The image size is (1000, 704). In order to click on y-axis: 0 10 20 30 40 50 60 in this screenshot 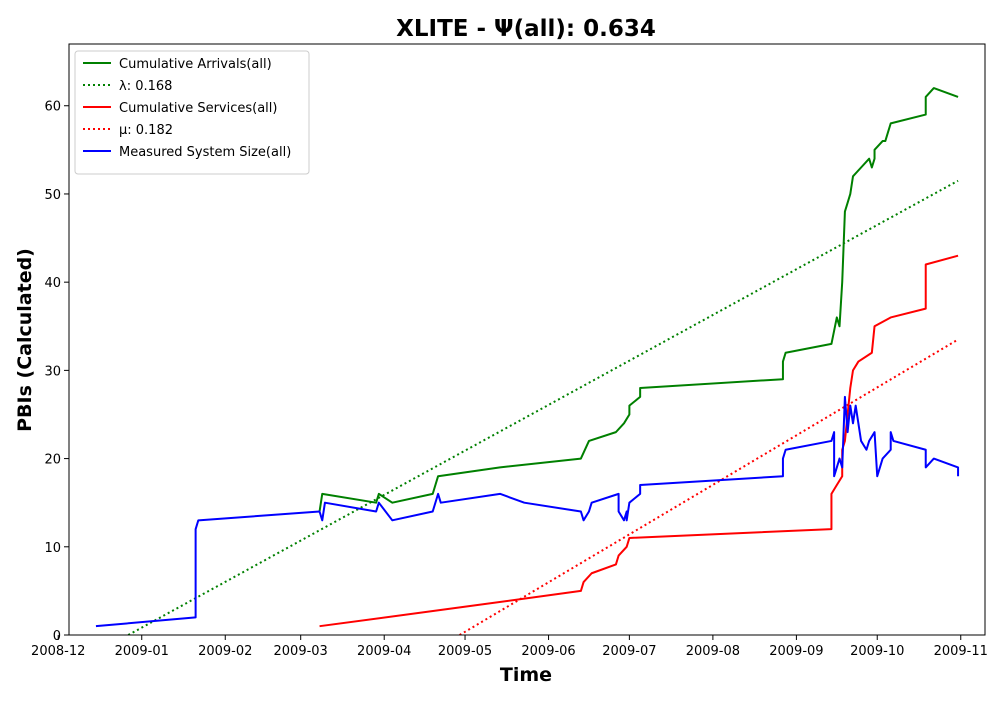, I will do `click(56, 372)`.